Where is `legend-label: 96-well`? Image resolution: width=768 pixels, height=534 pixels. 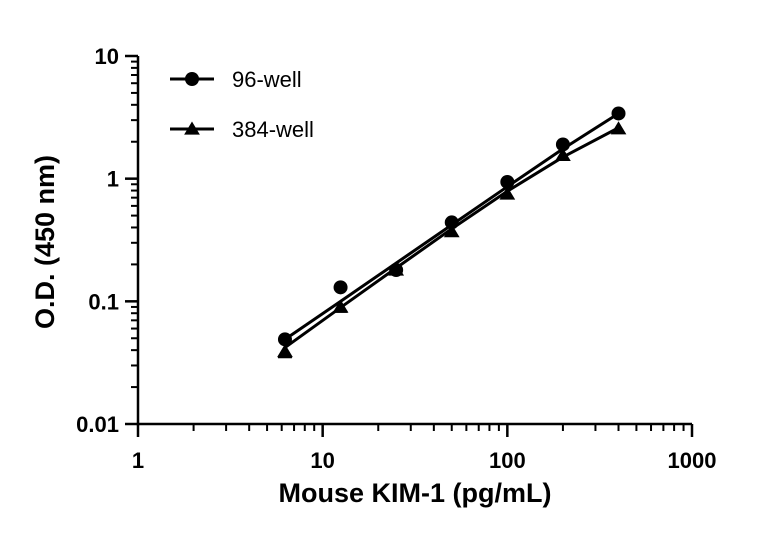
legend-label: 96-well is located at coordinates (267, 79).